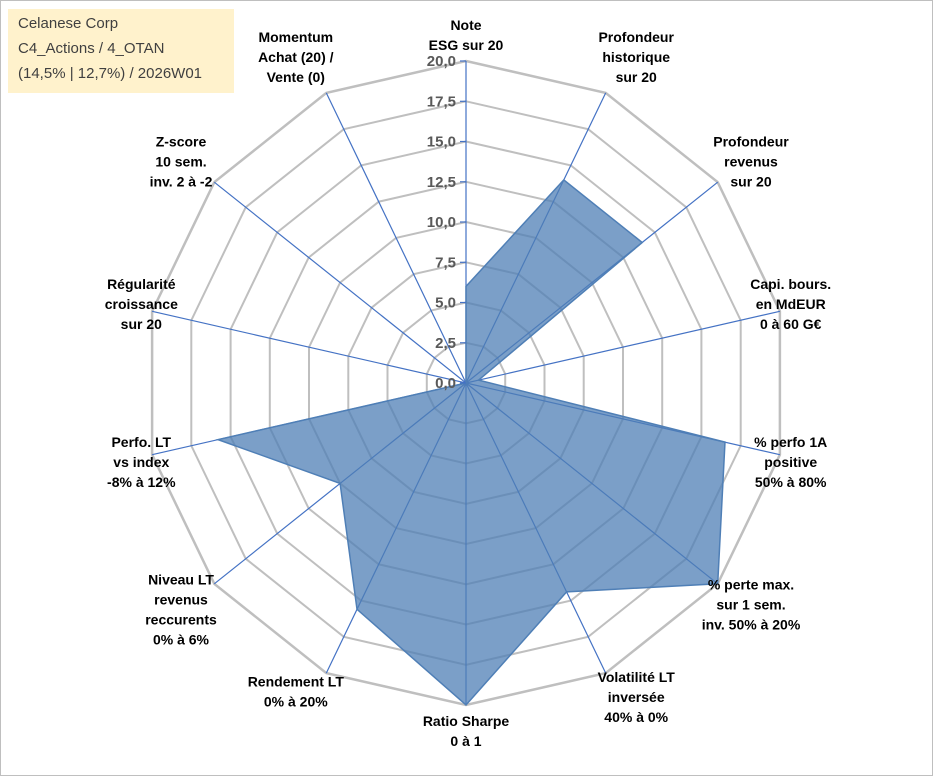 This screenshot has width=933, height=776. I want to click on axis-label-line: Vente (0), so click(296, 77).